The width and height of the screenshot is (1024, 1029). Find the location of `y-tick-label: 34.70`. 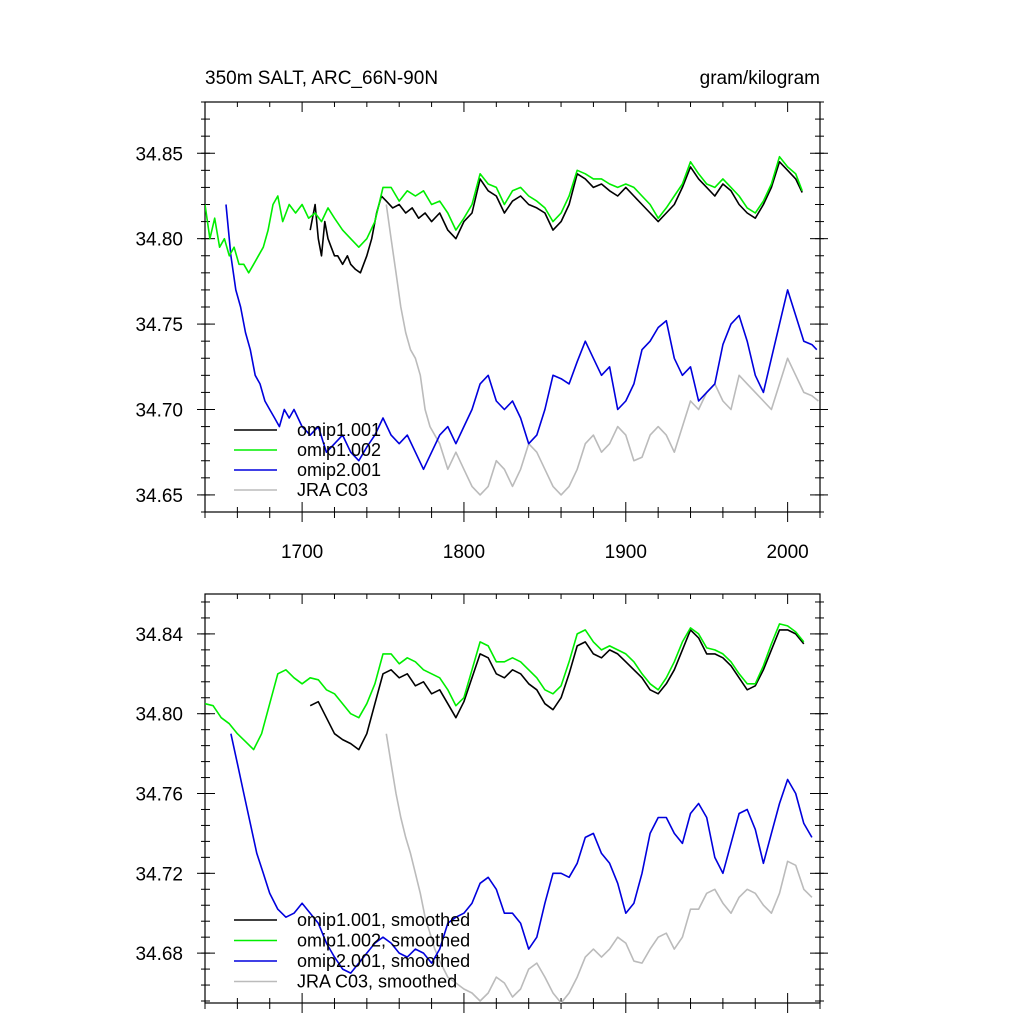

y-tick-label: 34.70 is located at coordinates (159, 411).